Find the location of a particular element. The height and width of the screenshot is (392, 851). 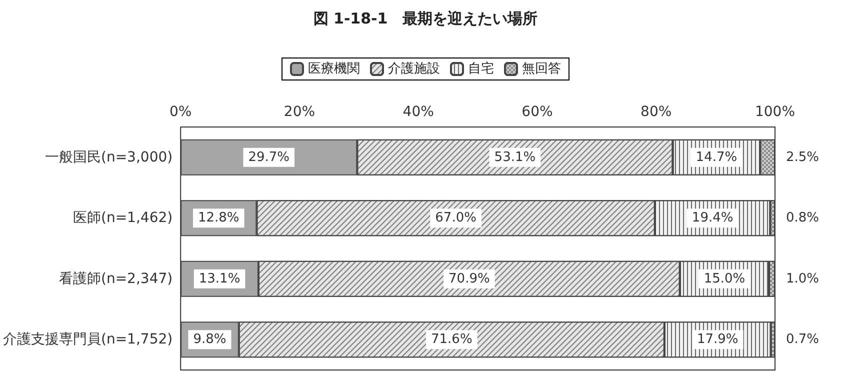

x-tick-label: 40% is located at coordinates (418, 112).